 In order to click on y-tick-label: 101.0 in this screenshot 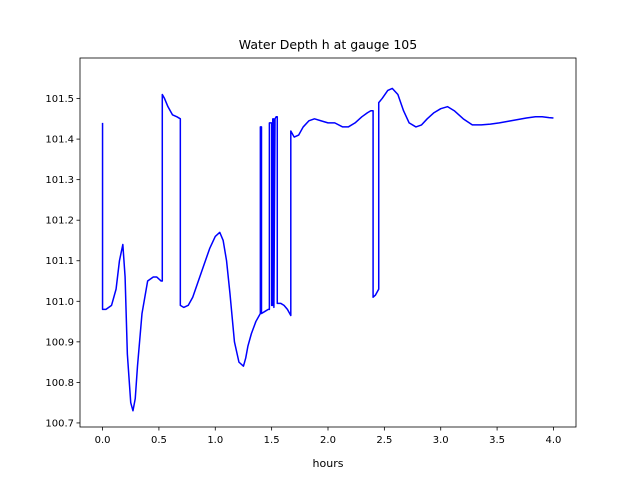, I will do `click(59, 302)`.